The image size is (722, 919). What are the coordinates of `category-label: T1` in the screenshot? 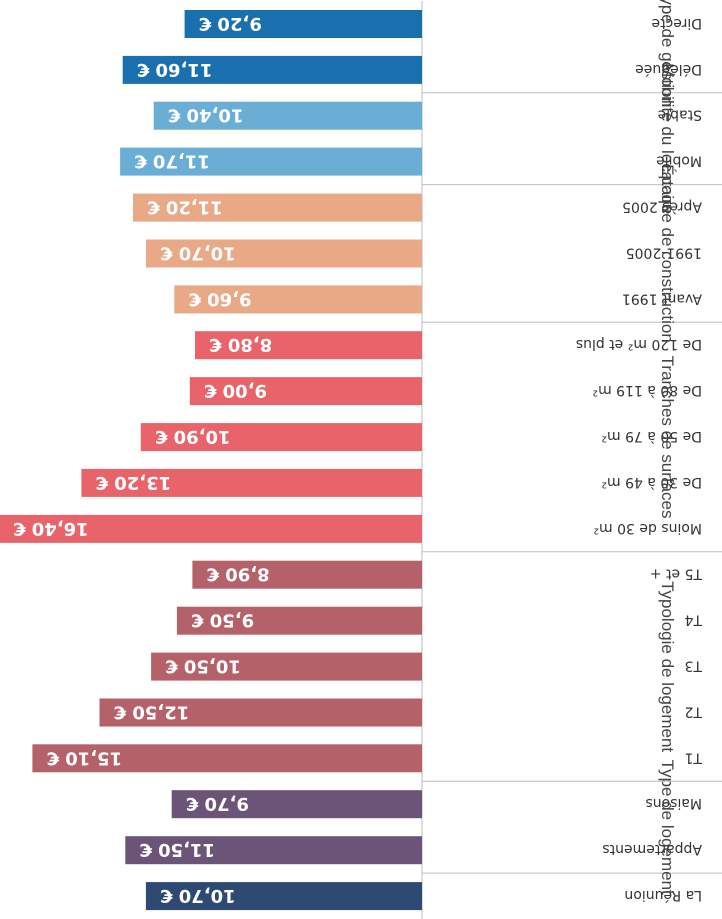 It's located at (694, 757).